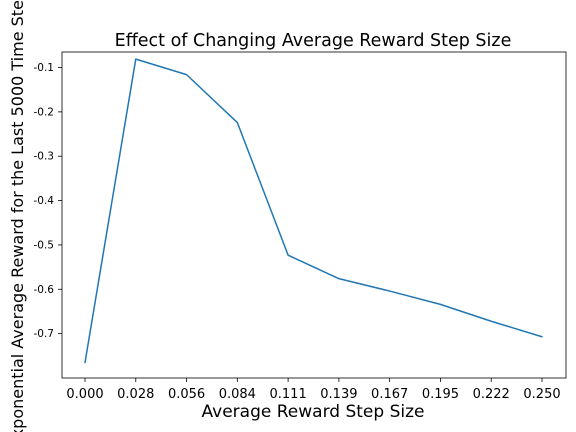  What do you see at coordinates (44, 245) in the screenshot?
I see `y-tick-label: -0.5` at bounding box center [44, 245].